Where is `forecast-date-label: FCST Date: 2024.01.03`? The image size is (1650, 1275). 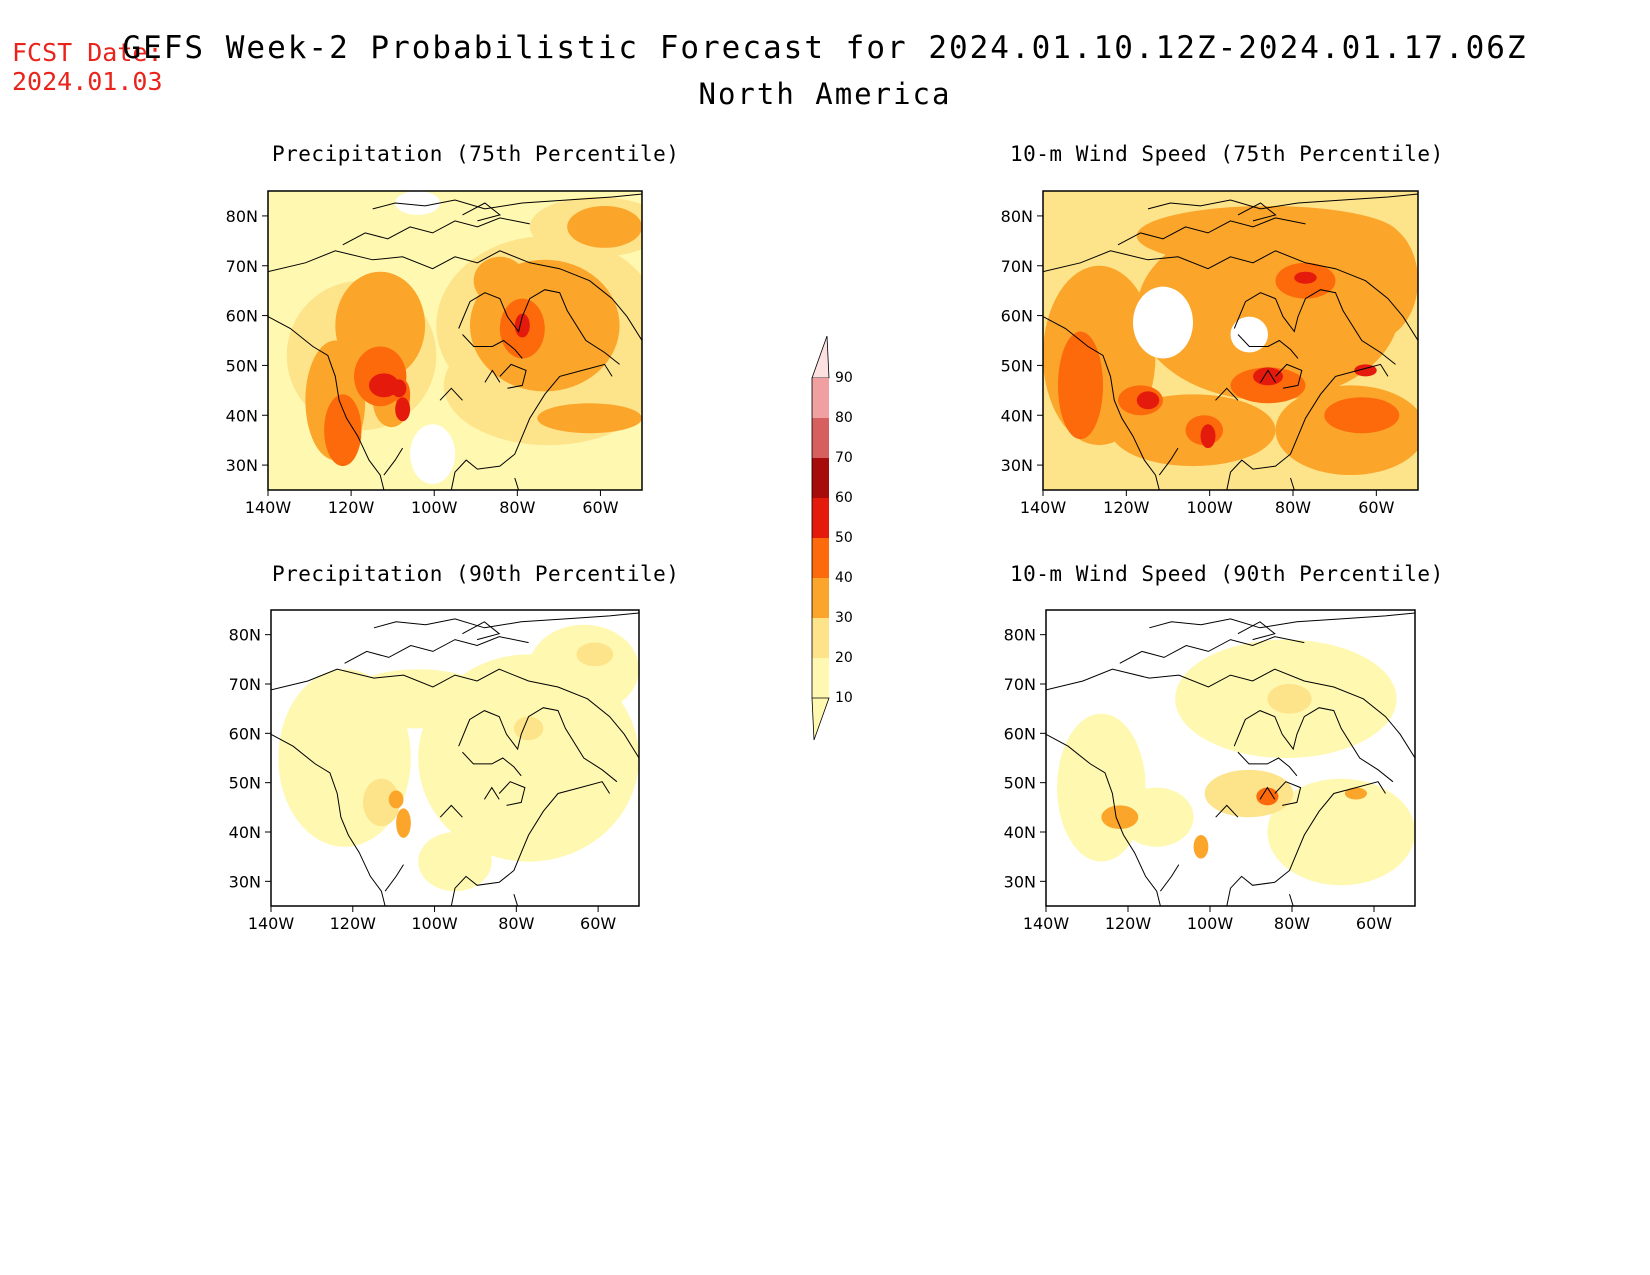
forecast-date-label: FCST Date: 2024.01.03 is located at coordinates (87, 67).